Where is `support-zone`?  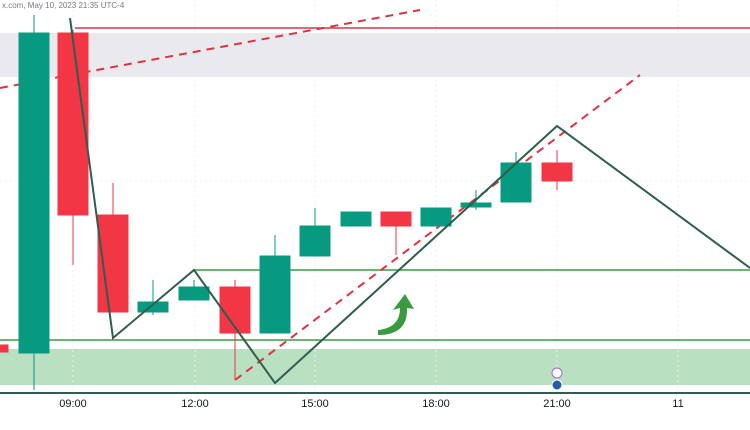 support-zone is located at coordinates (375, 367).